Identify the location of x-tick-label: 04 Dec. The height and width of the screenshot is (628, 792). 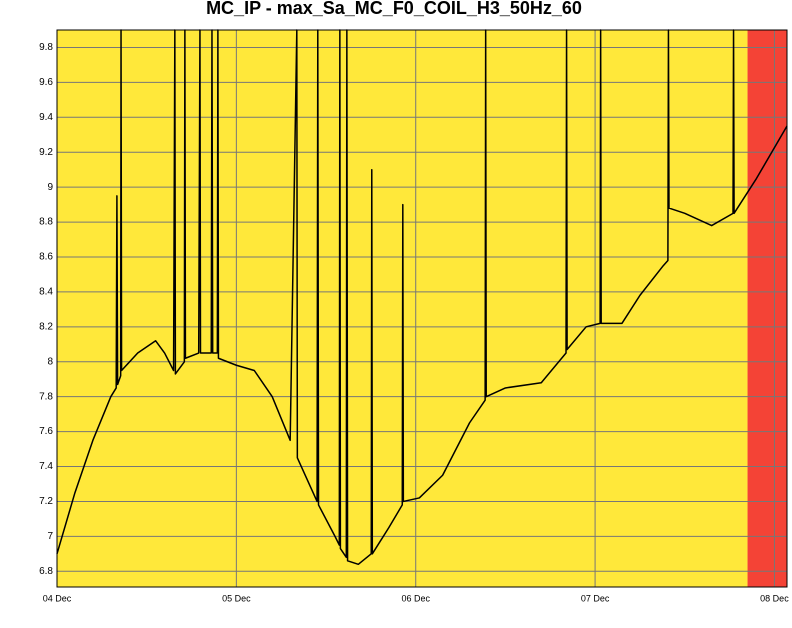
(57, 598).